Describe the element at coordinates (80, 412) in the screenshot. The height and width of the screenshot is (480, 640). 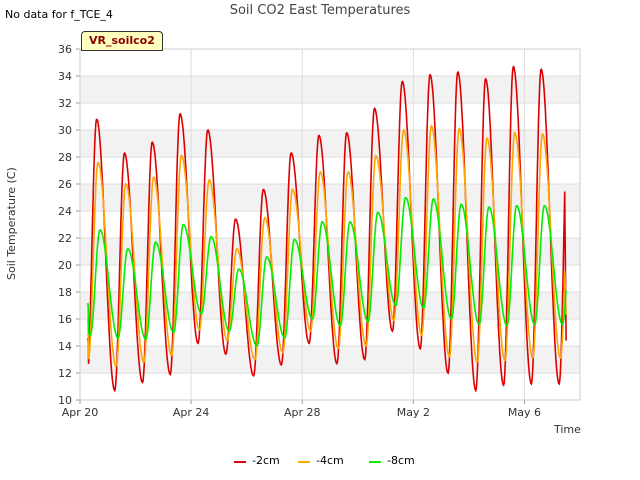
I see `x-tick-label: Apr 20` at that location.